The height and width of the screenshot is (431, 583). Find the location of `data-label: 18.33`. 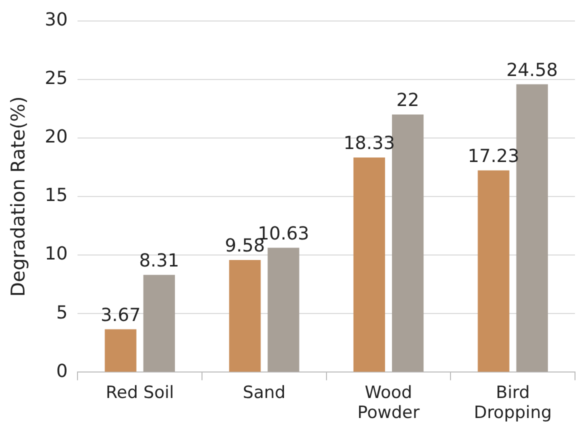

data-label: 18.33 is located at coordinates (369, 143).